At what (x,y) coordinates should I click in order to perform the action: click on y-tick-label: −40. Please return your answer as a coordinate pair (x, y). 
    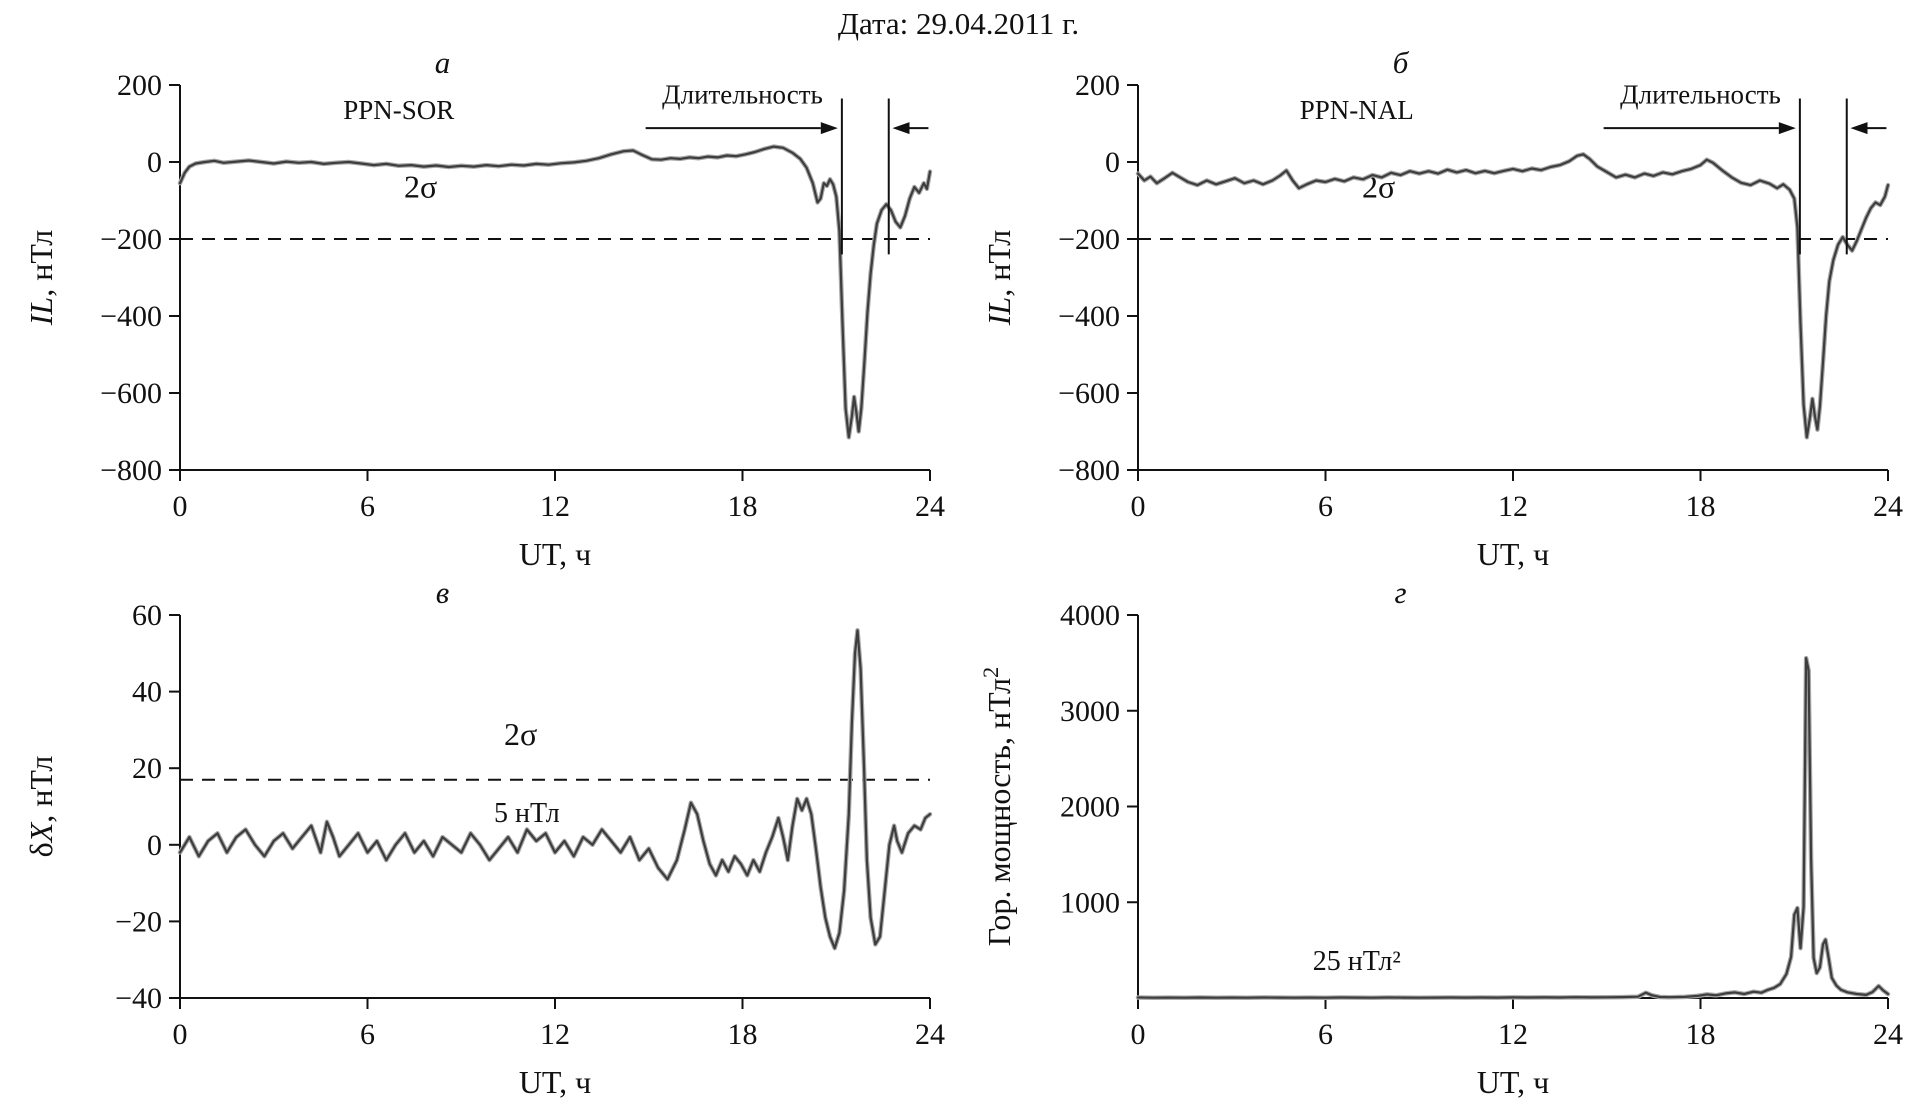
    Looking at the image, I should click on (138, 998).